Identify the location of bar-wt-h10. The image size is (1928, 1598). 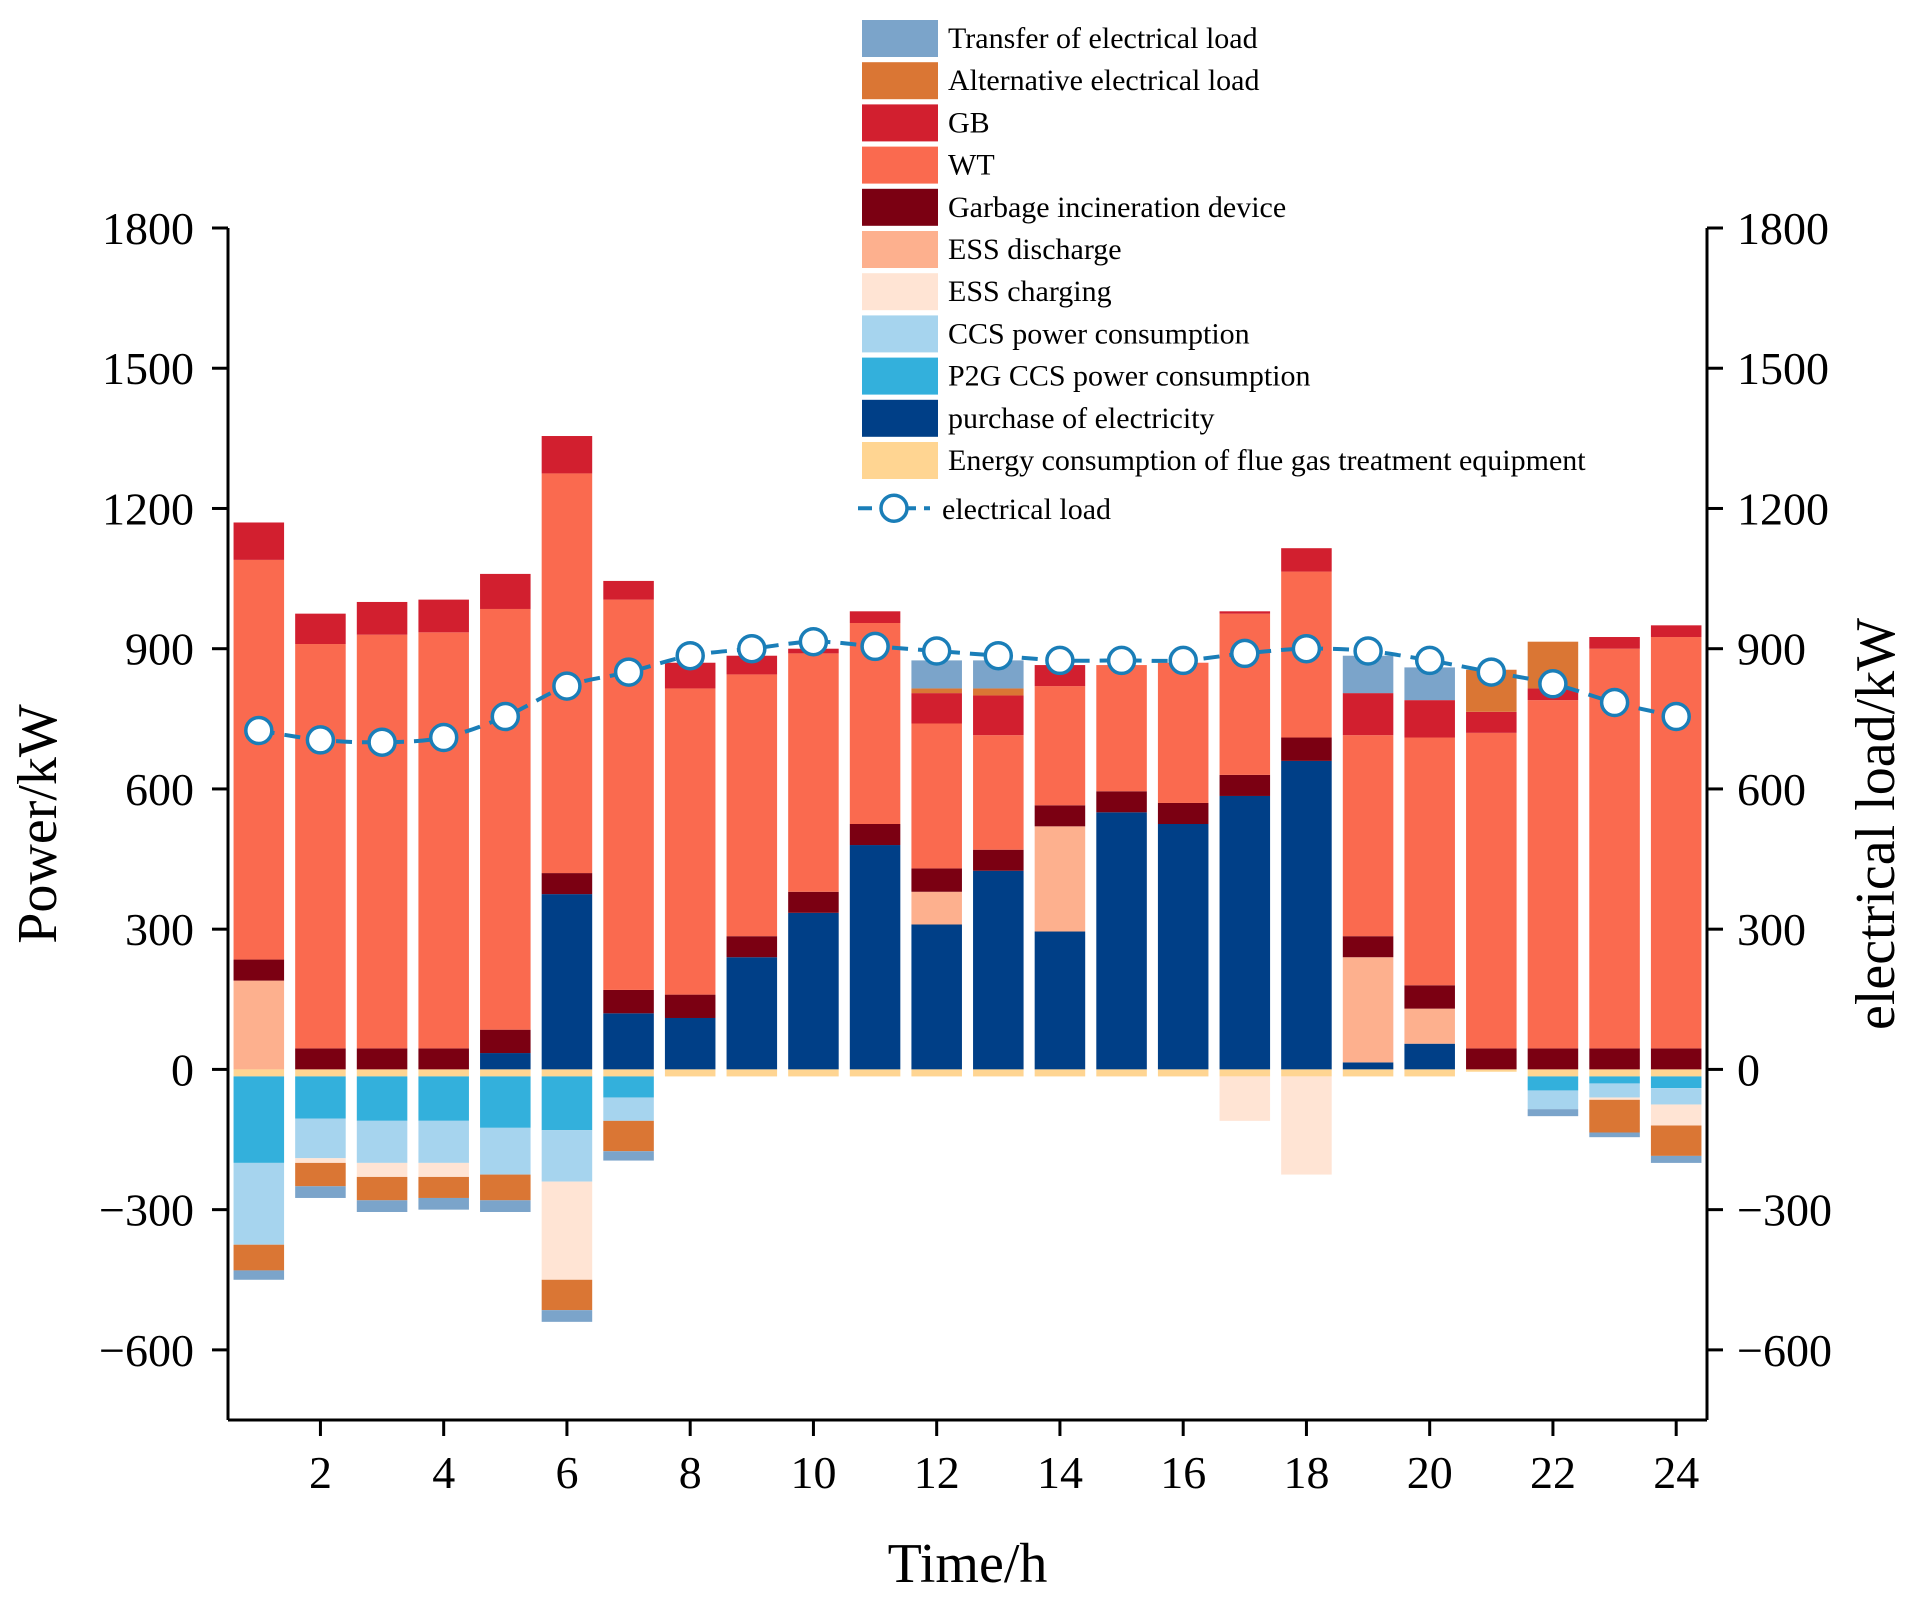
(813, 772).